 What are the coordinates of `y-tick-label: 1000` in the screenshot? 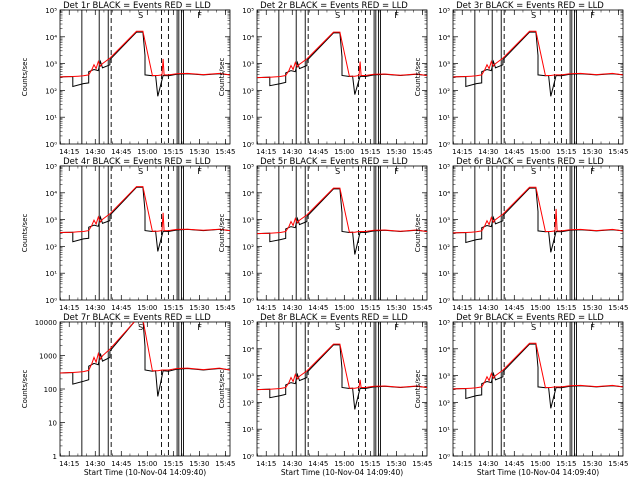 It's located at (48, 357).